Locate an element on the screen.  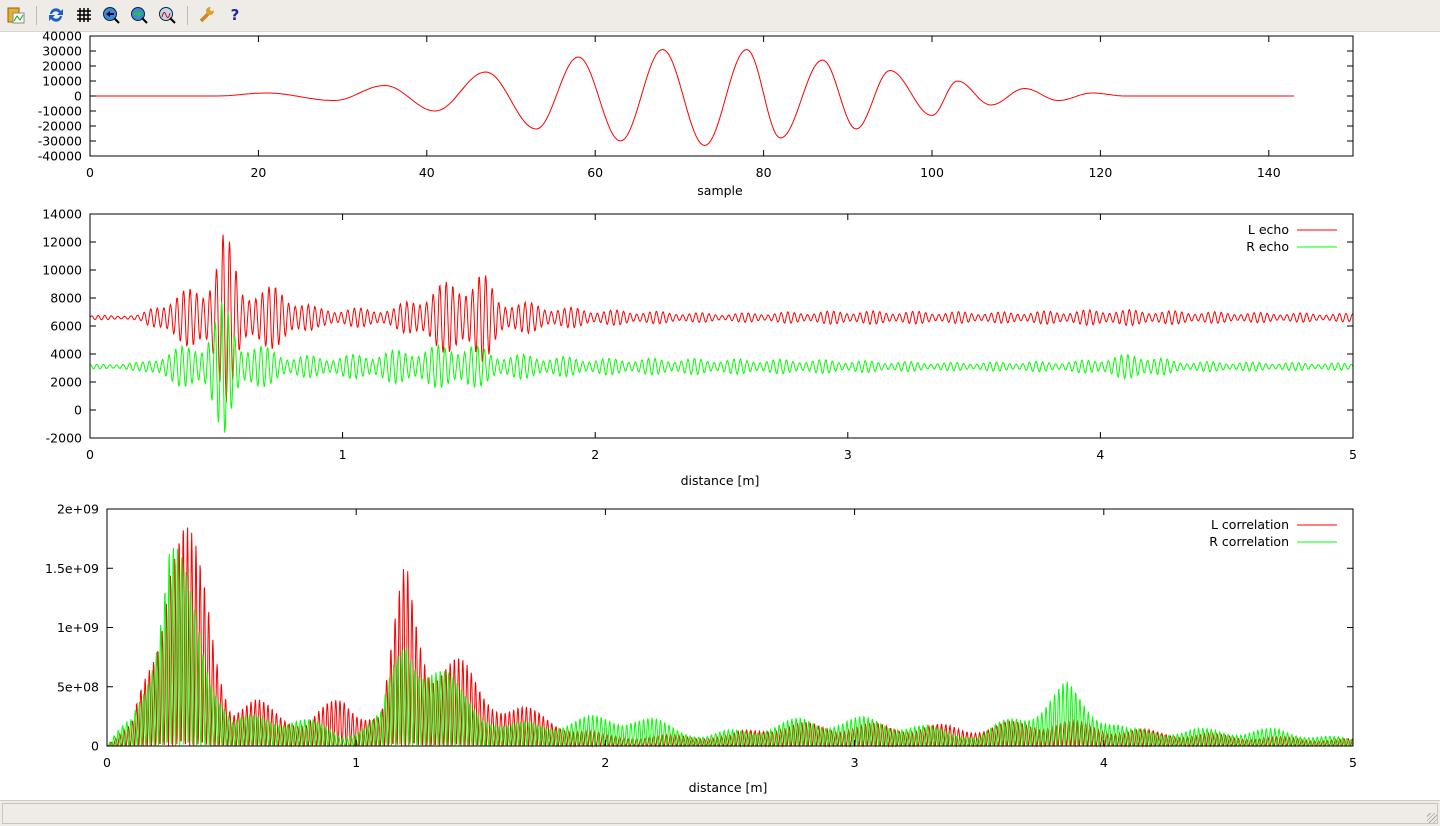
toolbar: ? is located at coordinates (720, 16).